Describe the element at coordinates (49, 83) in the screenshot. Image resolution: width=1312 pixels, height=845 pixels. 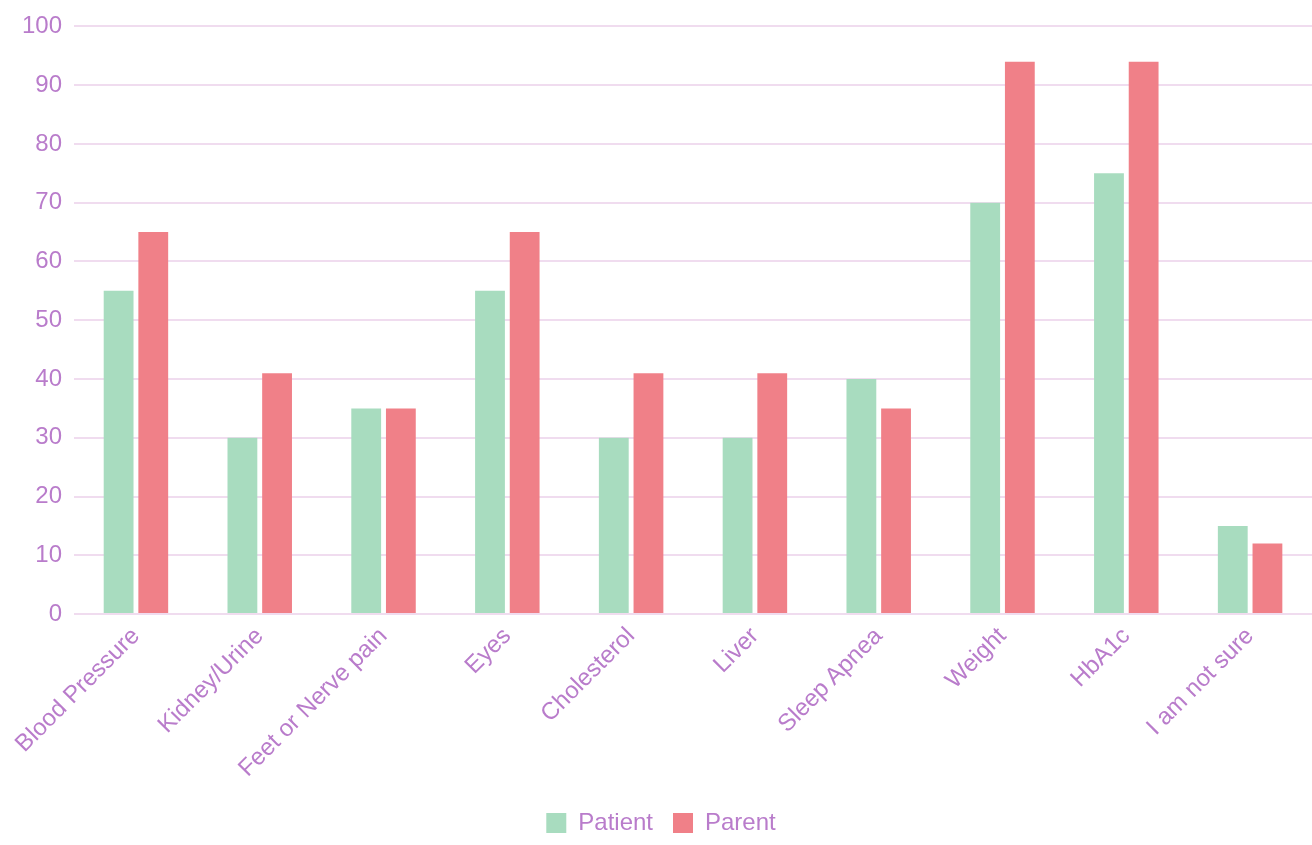
I see `y-tick-label: 90` at that location.